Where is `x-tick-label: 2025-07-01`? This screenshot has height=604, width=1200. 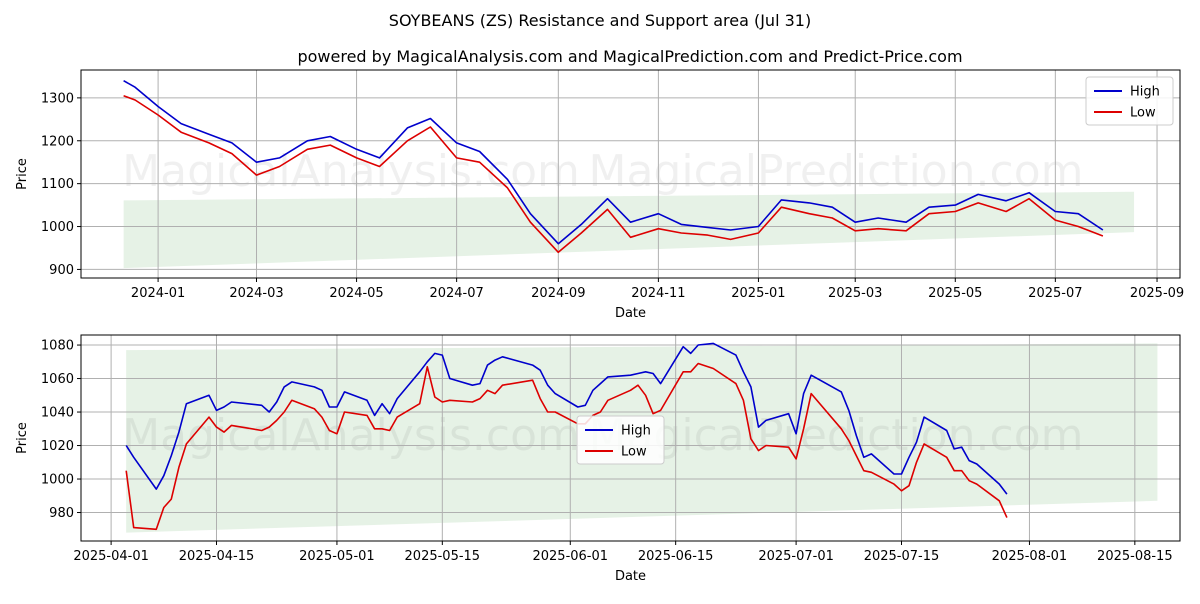
x-tick-label: 2025-07-01 is located at coordinates (796, 556).